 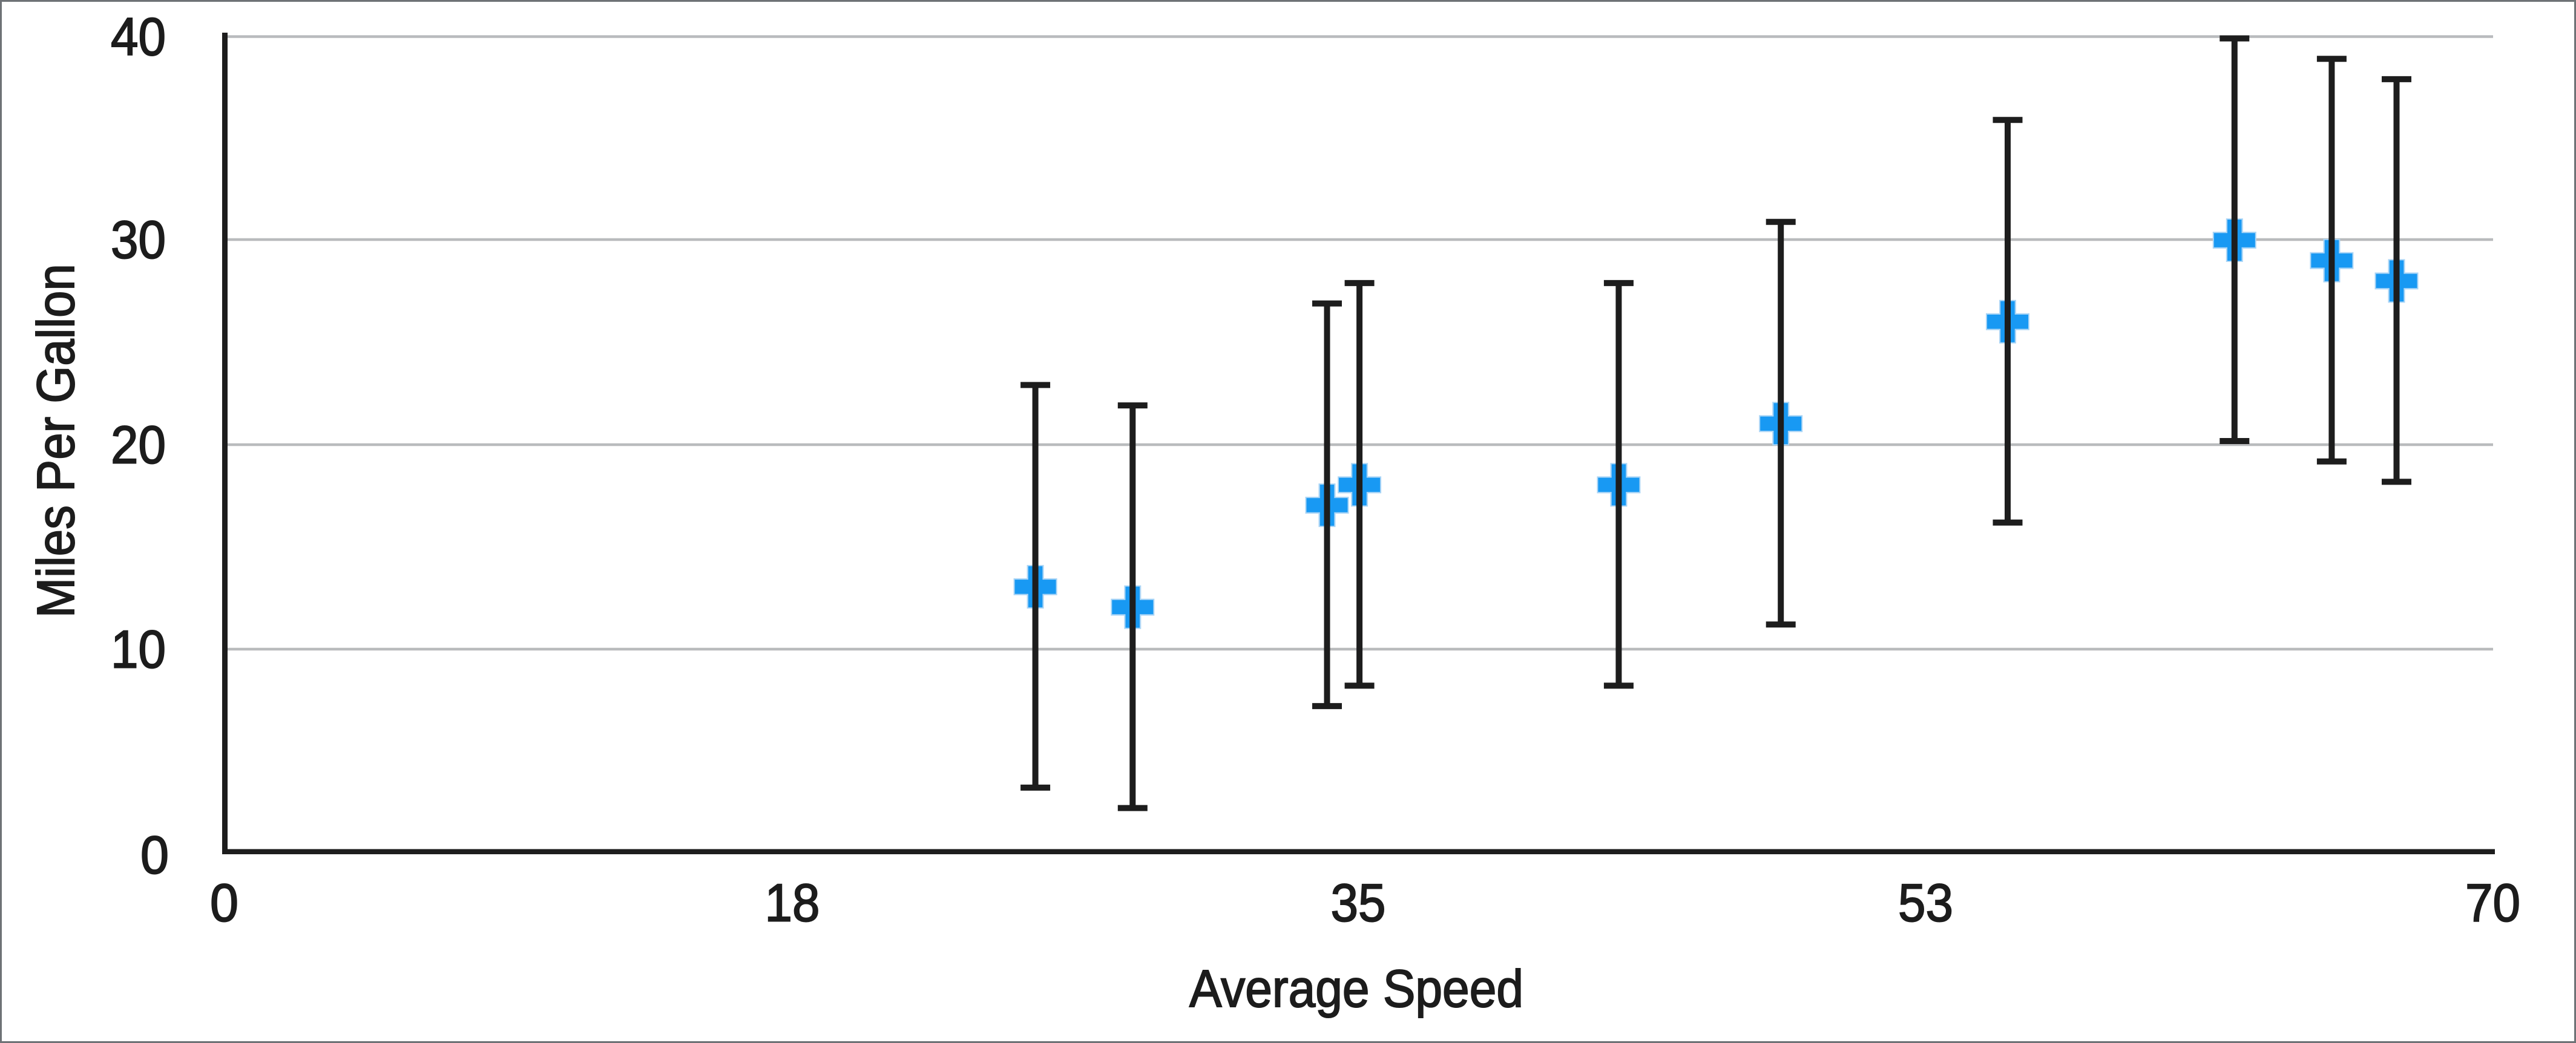 What do you see at coordinates (2492, 903) in the screenshot?
I see `svg-text: 70` at bounding box center [2492, 903].